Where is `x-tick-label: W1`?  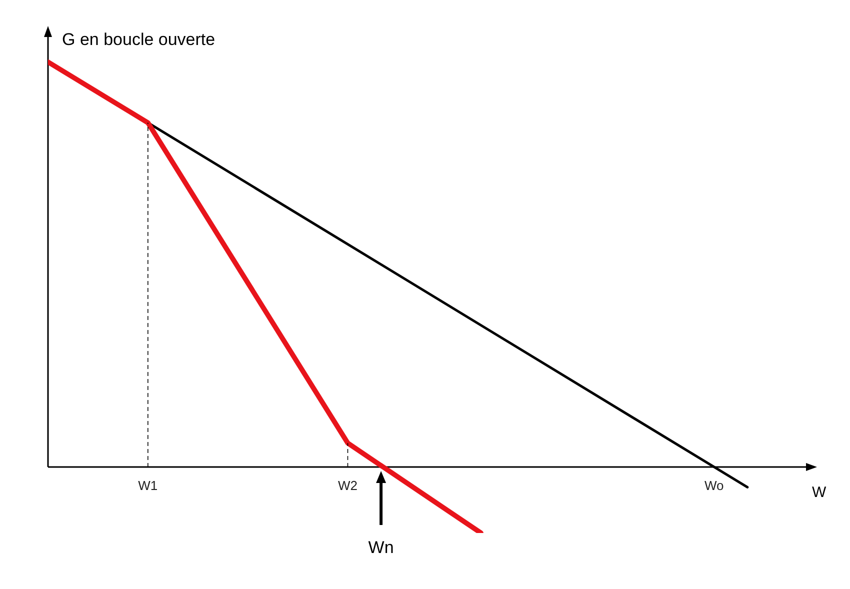 x-tick-label: W1 is located at coordinates (148, 486).